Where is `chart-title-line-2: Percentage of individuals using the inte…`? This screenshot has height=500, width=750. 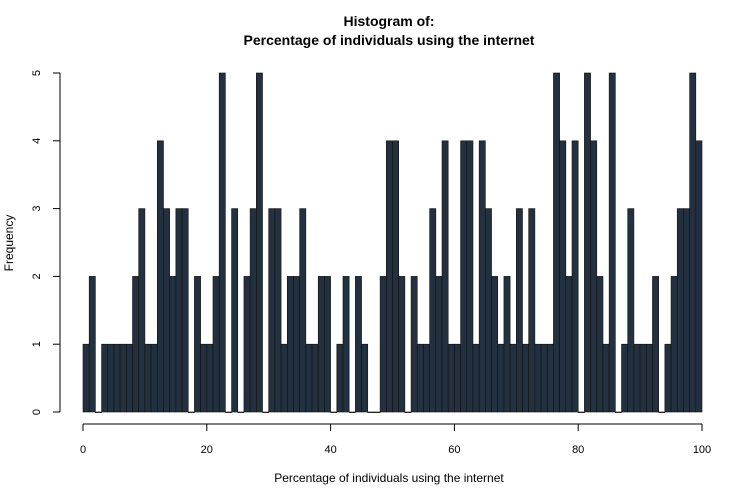 chart-title-line-2: Percentage of individuals using the inte… is located at coordinates (389, 40).